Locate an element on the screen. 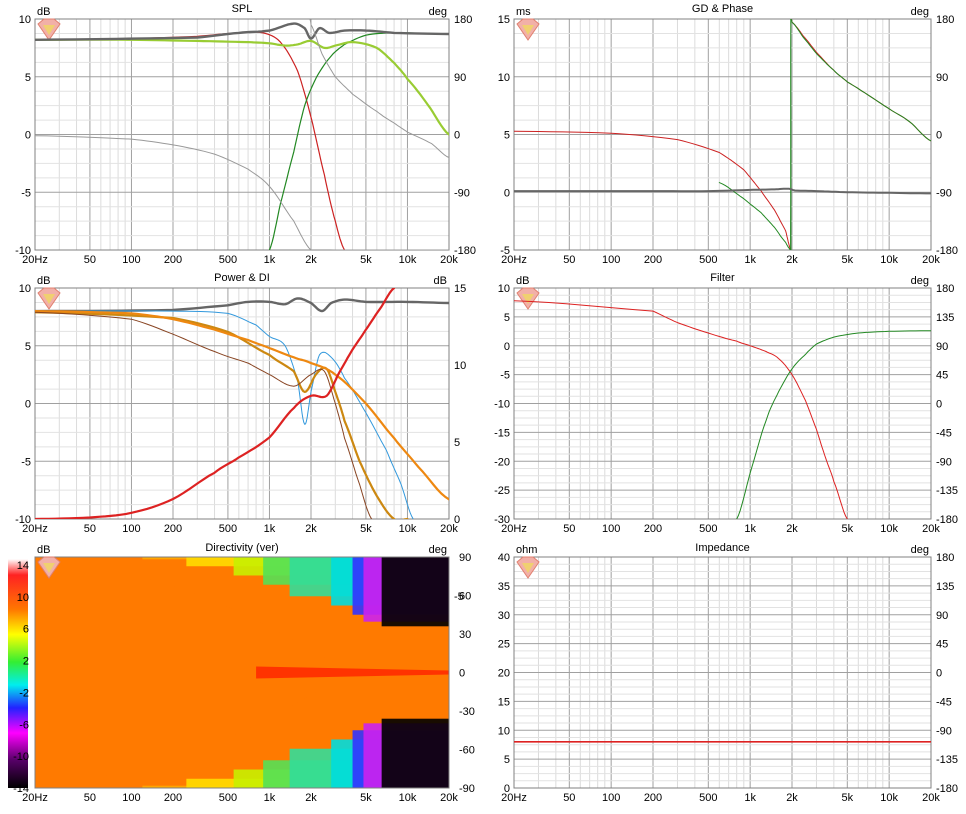 The image size is (966, 814). y2-tick-label: 30 is located at coordinates (465, 635).